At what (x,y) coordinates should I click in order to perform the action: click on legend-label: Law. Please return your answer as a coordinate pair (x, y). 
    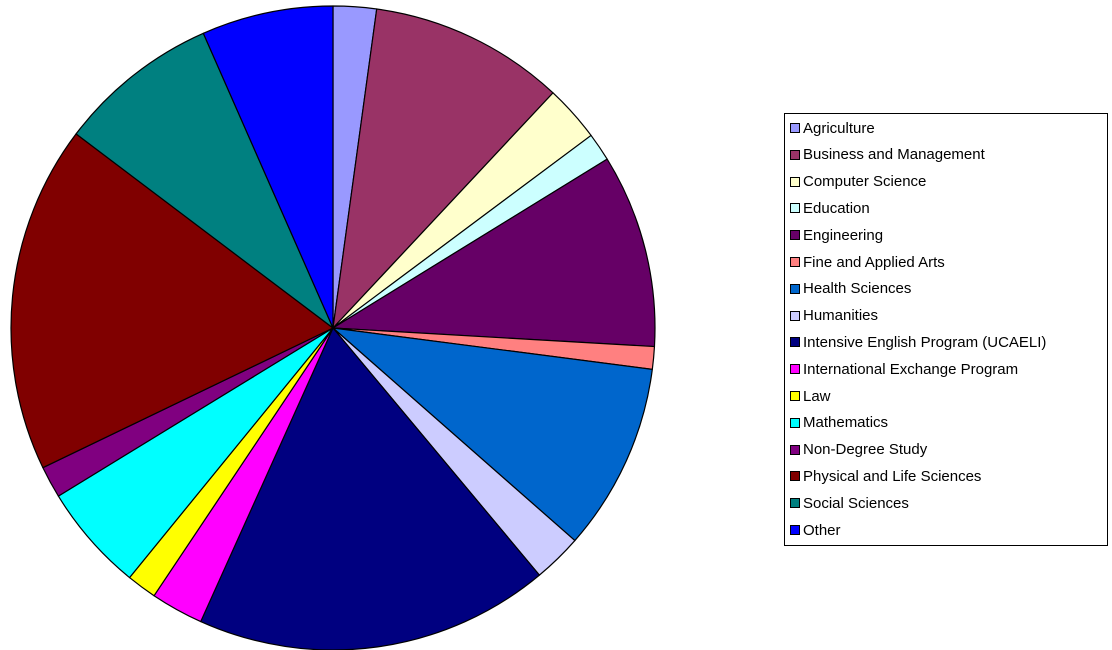
    Looking at the image, I should click on (817, 396).